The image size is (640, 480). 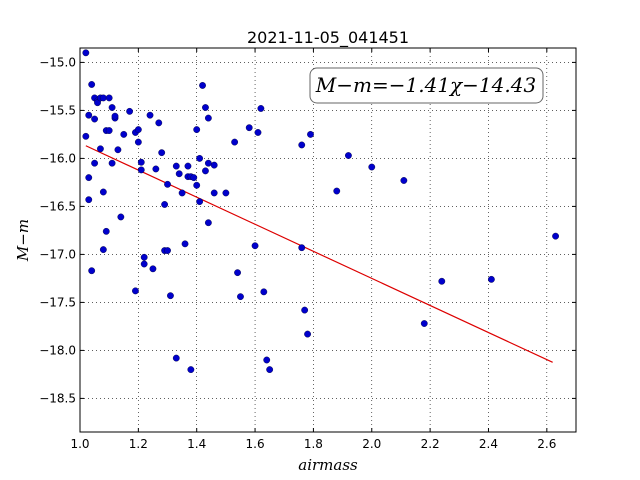 What do you see at coordinates (57, 350) in the screenshot?
I see `y-tick-label: −18.0` at bounding box center [57, 350].